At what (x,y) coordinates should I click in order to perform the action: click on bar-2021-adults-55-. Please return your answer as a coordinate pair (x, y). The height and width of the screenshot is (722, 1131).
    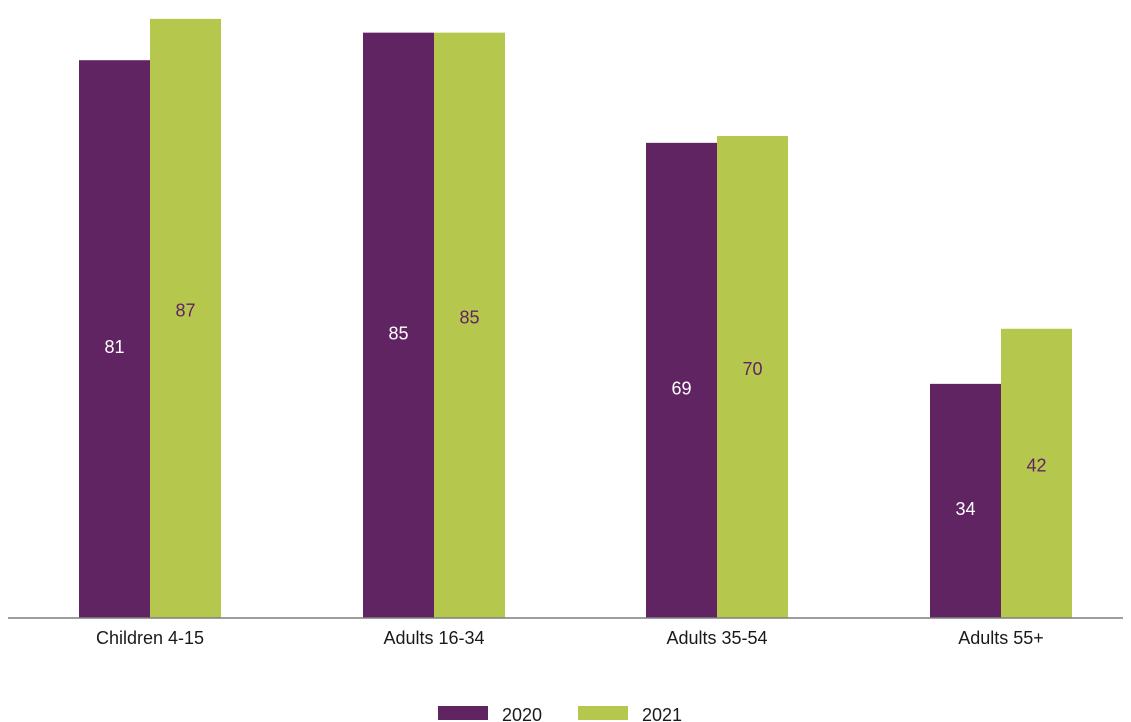
    Looking at the image, I should click on (1036, 473).